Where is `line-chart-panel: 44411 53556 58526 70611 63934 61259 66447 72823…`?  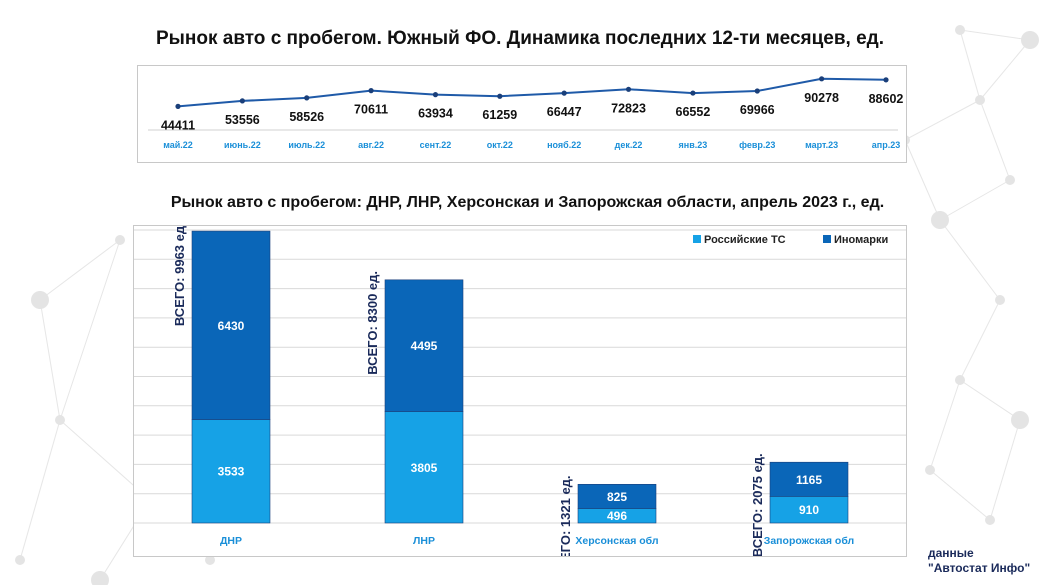
line-chart-panel: 44411 53556 58526 70611 63934 61259 66447 72823… is located at coordinates (522, 114).